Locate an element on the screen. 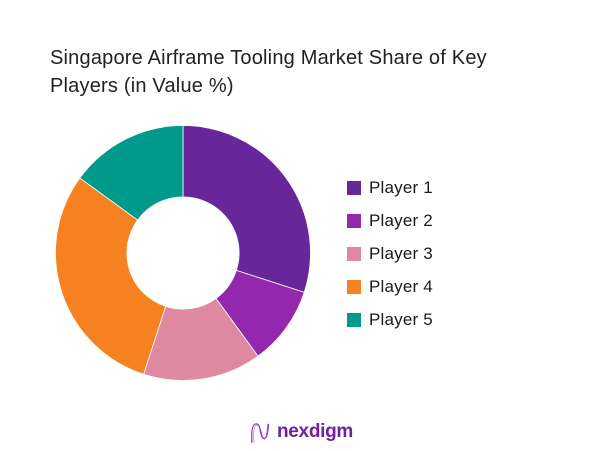  legend-label-player-4: Player 4 is located at coordinates (401, 286).